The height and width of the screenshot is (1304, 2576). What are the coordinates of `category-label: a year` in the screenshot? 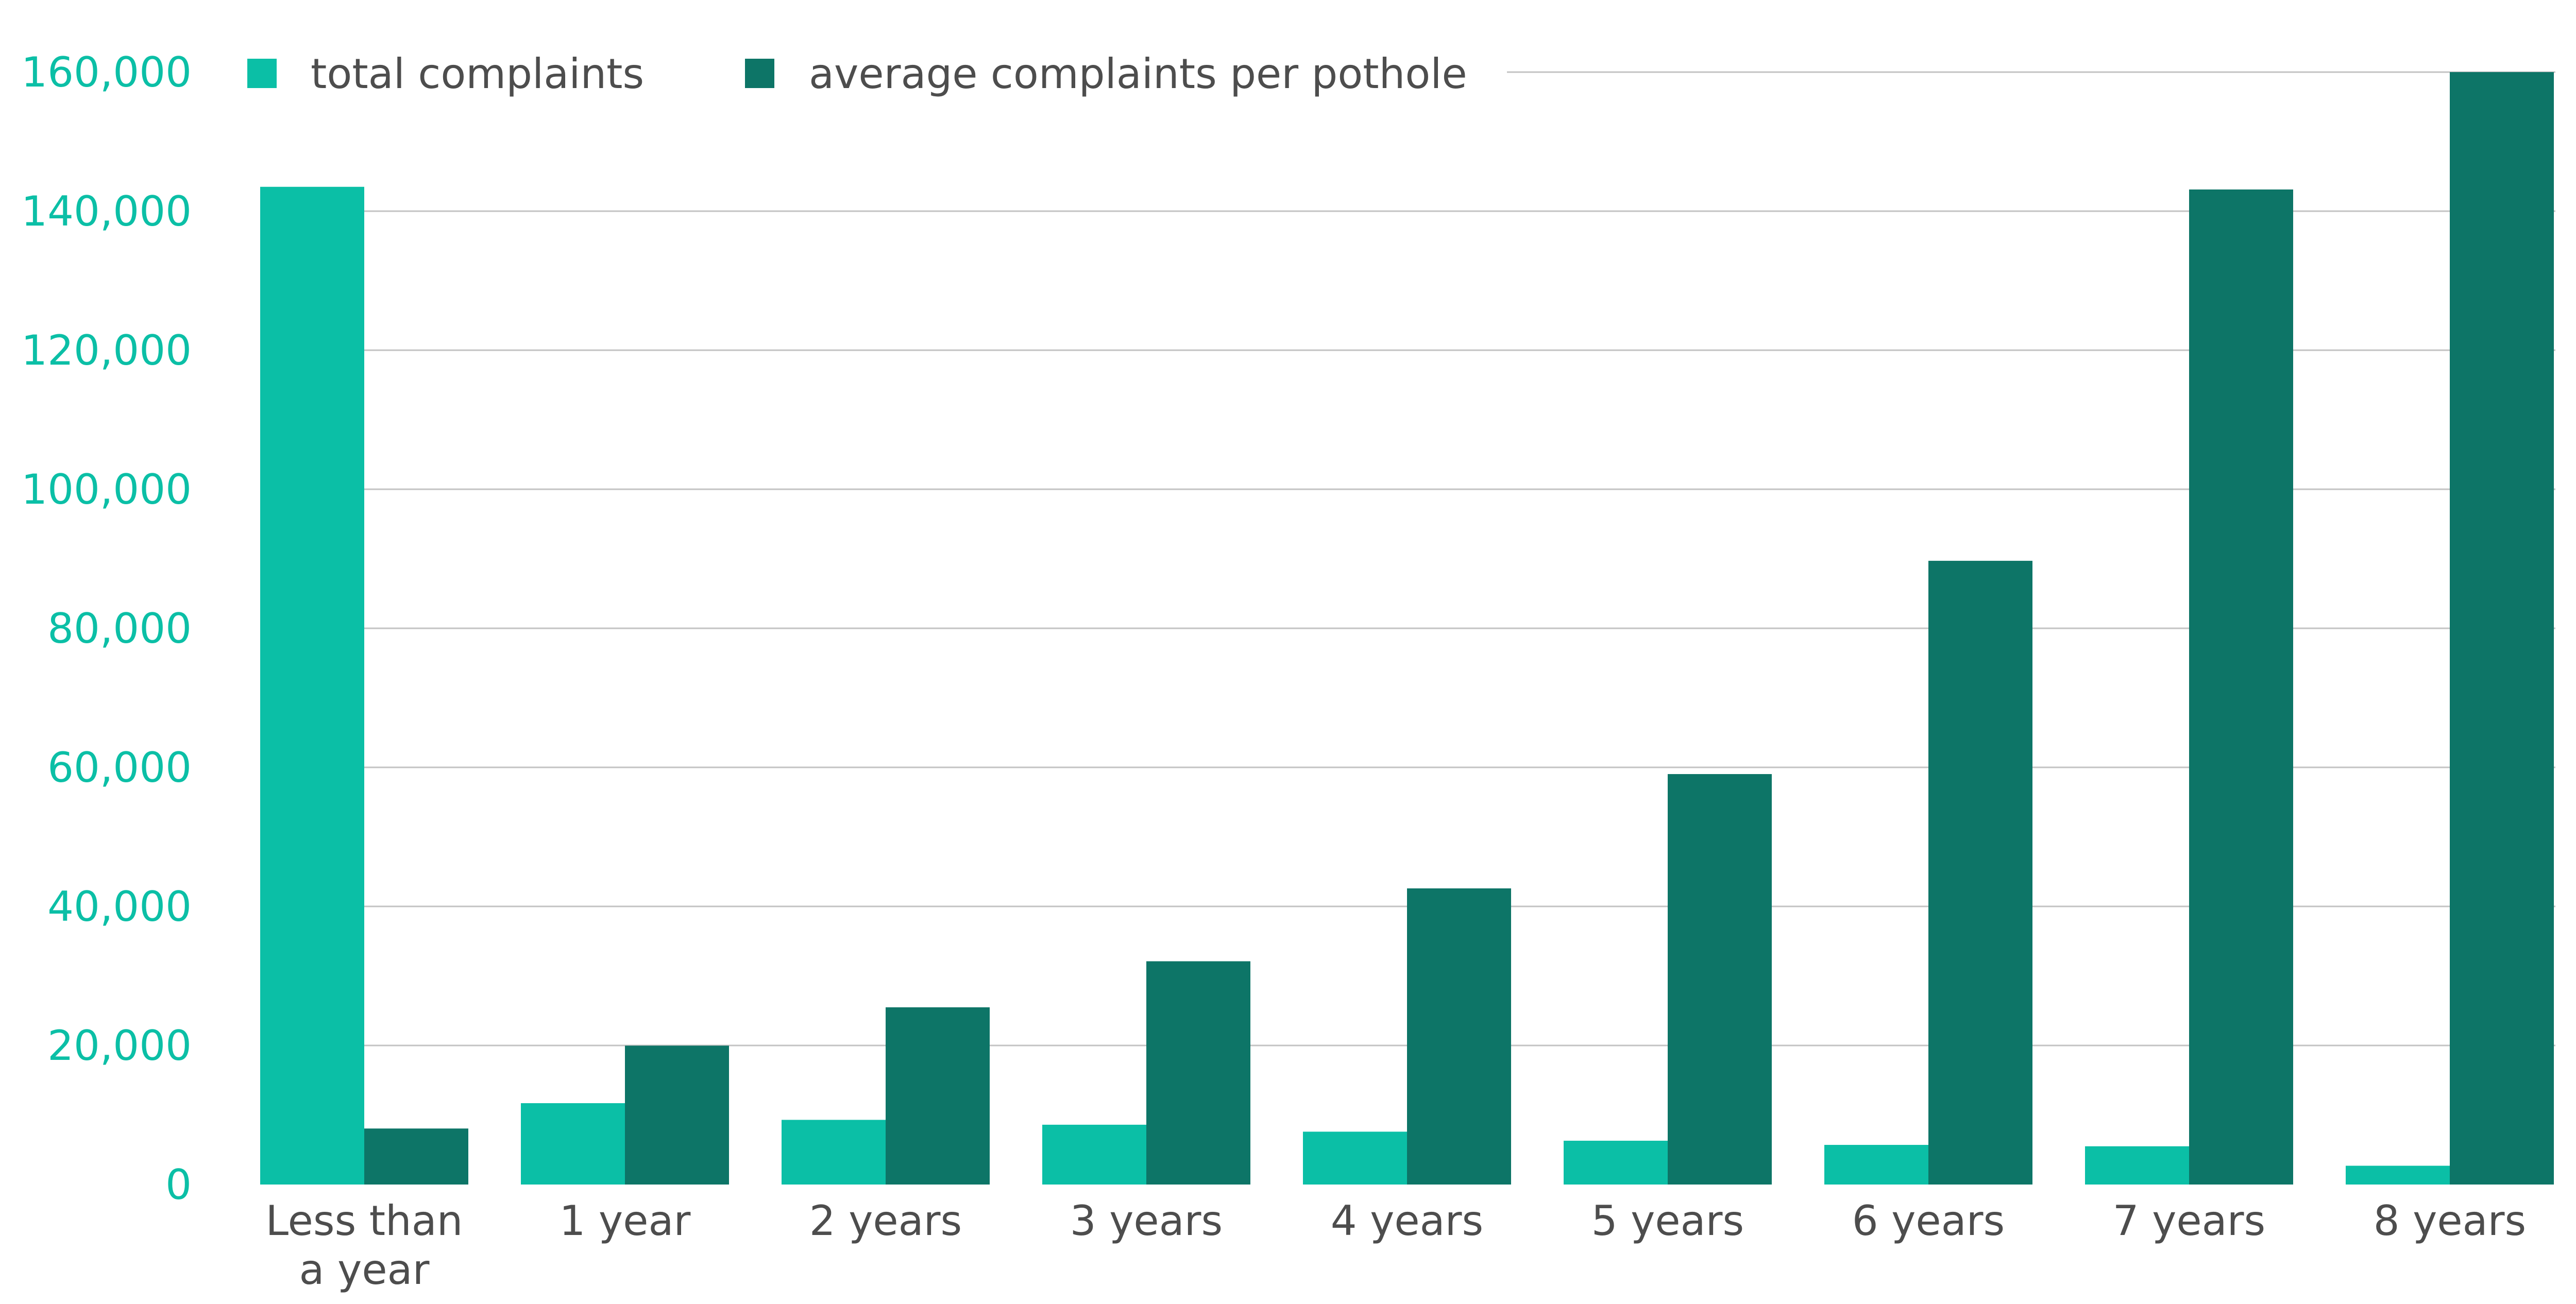 It's located at (364, 1270).